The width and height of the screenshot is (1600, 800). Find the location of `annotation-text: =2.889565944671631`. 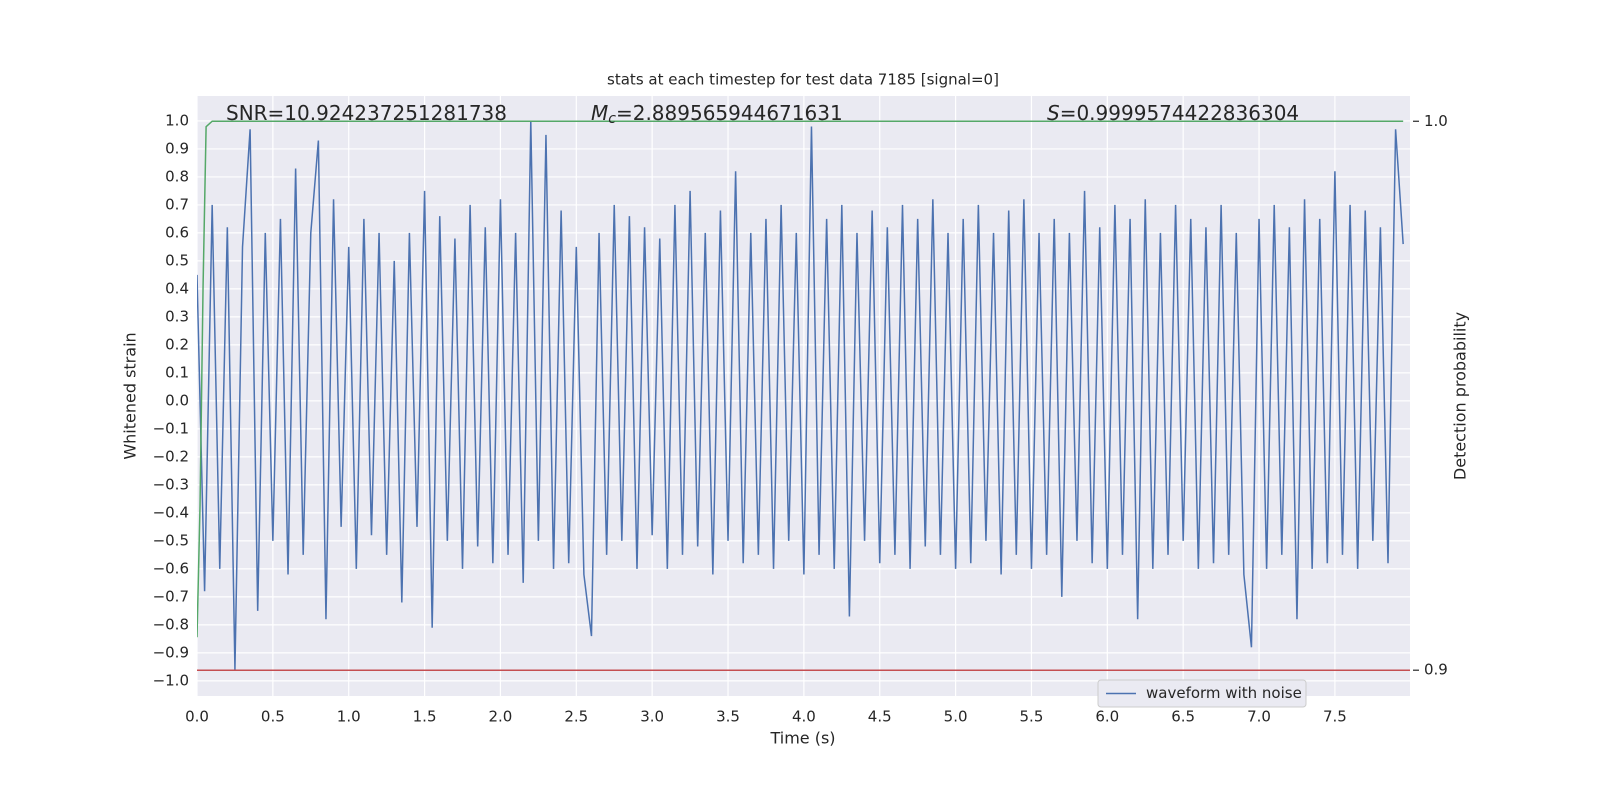

annotation-text: =2.889565944671631 is located at coordinates (729, 113).